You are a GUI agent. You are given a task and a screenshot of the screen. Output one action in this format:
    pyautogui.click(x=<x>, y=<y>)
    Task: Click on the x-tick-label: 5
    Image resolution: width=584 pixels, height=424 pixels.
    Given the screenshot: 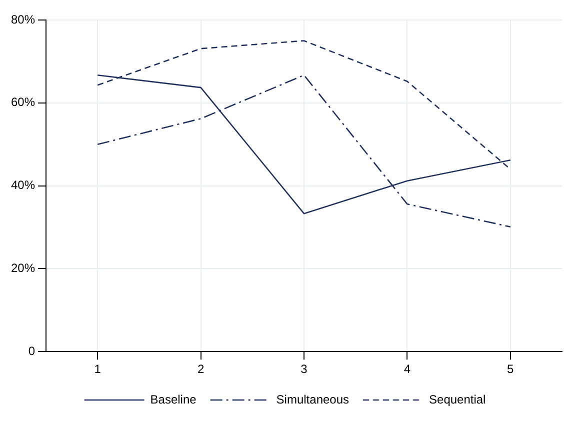 What is the action you would take?
    pyautogui.click(x=510, y=369)
    